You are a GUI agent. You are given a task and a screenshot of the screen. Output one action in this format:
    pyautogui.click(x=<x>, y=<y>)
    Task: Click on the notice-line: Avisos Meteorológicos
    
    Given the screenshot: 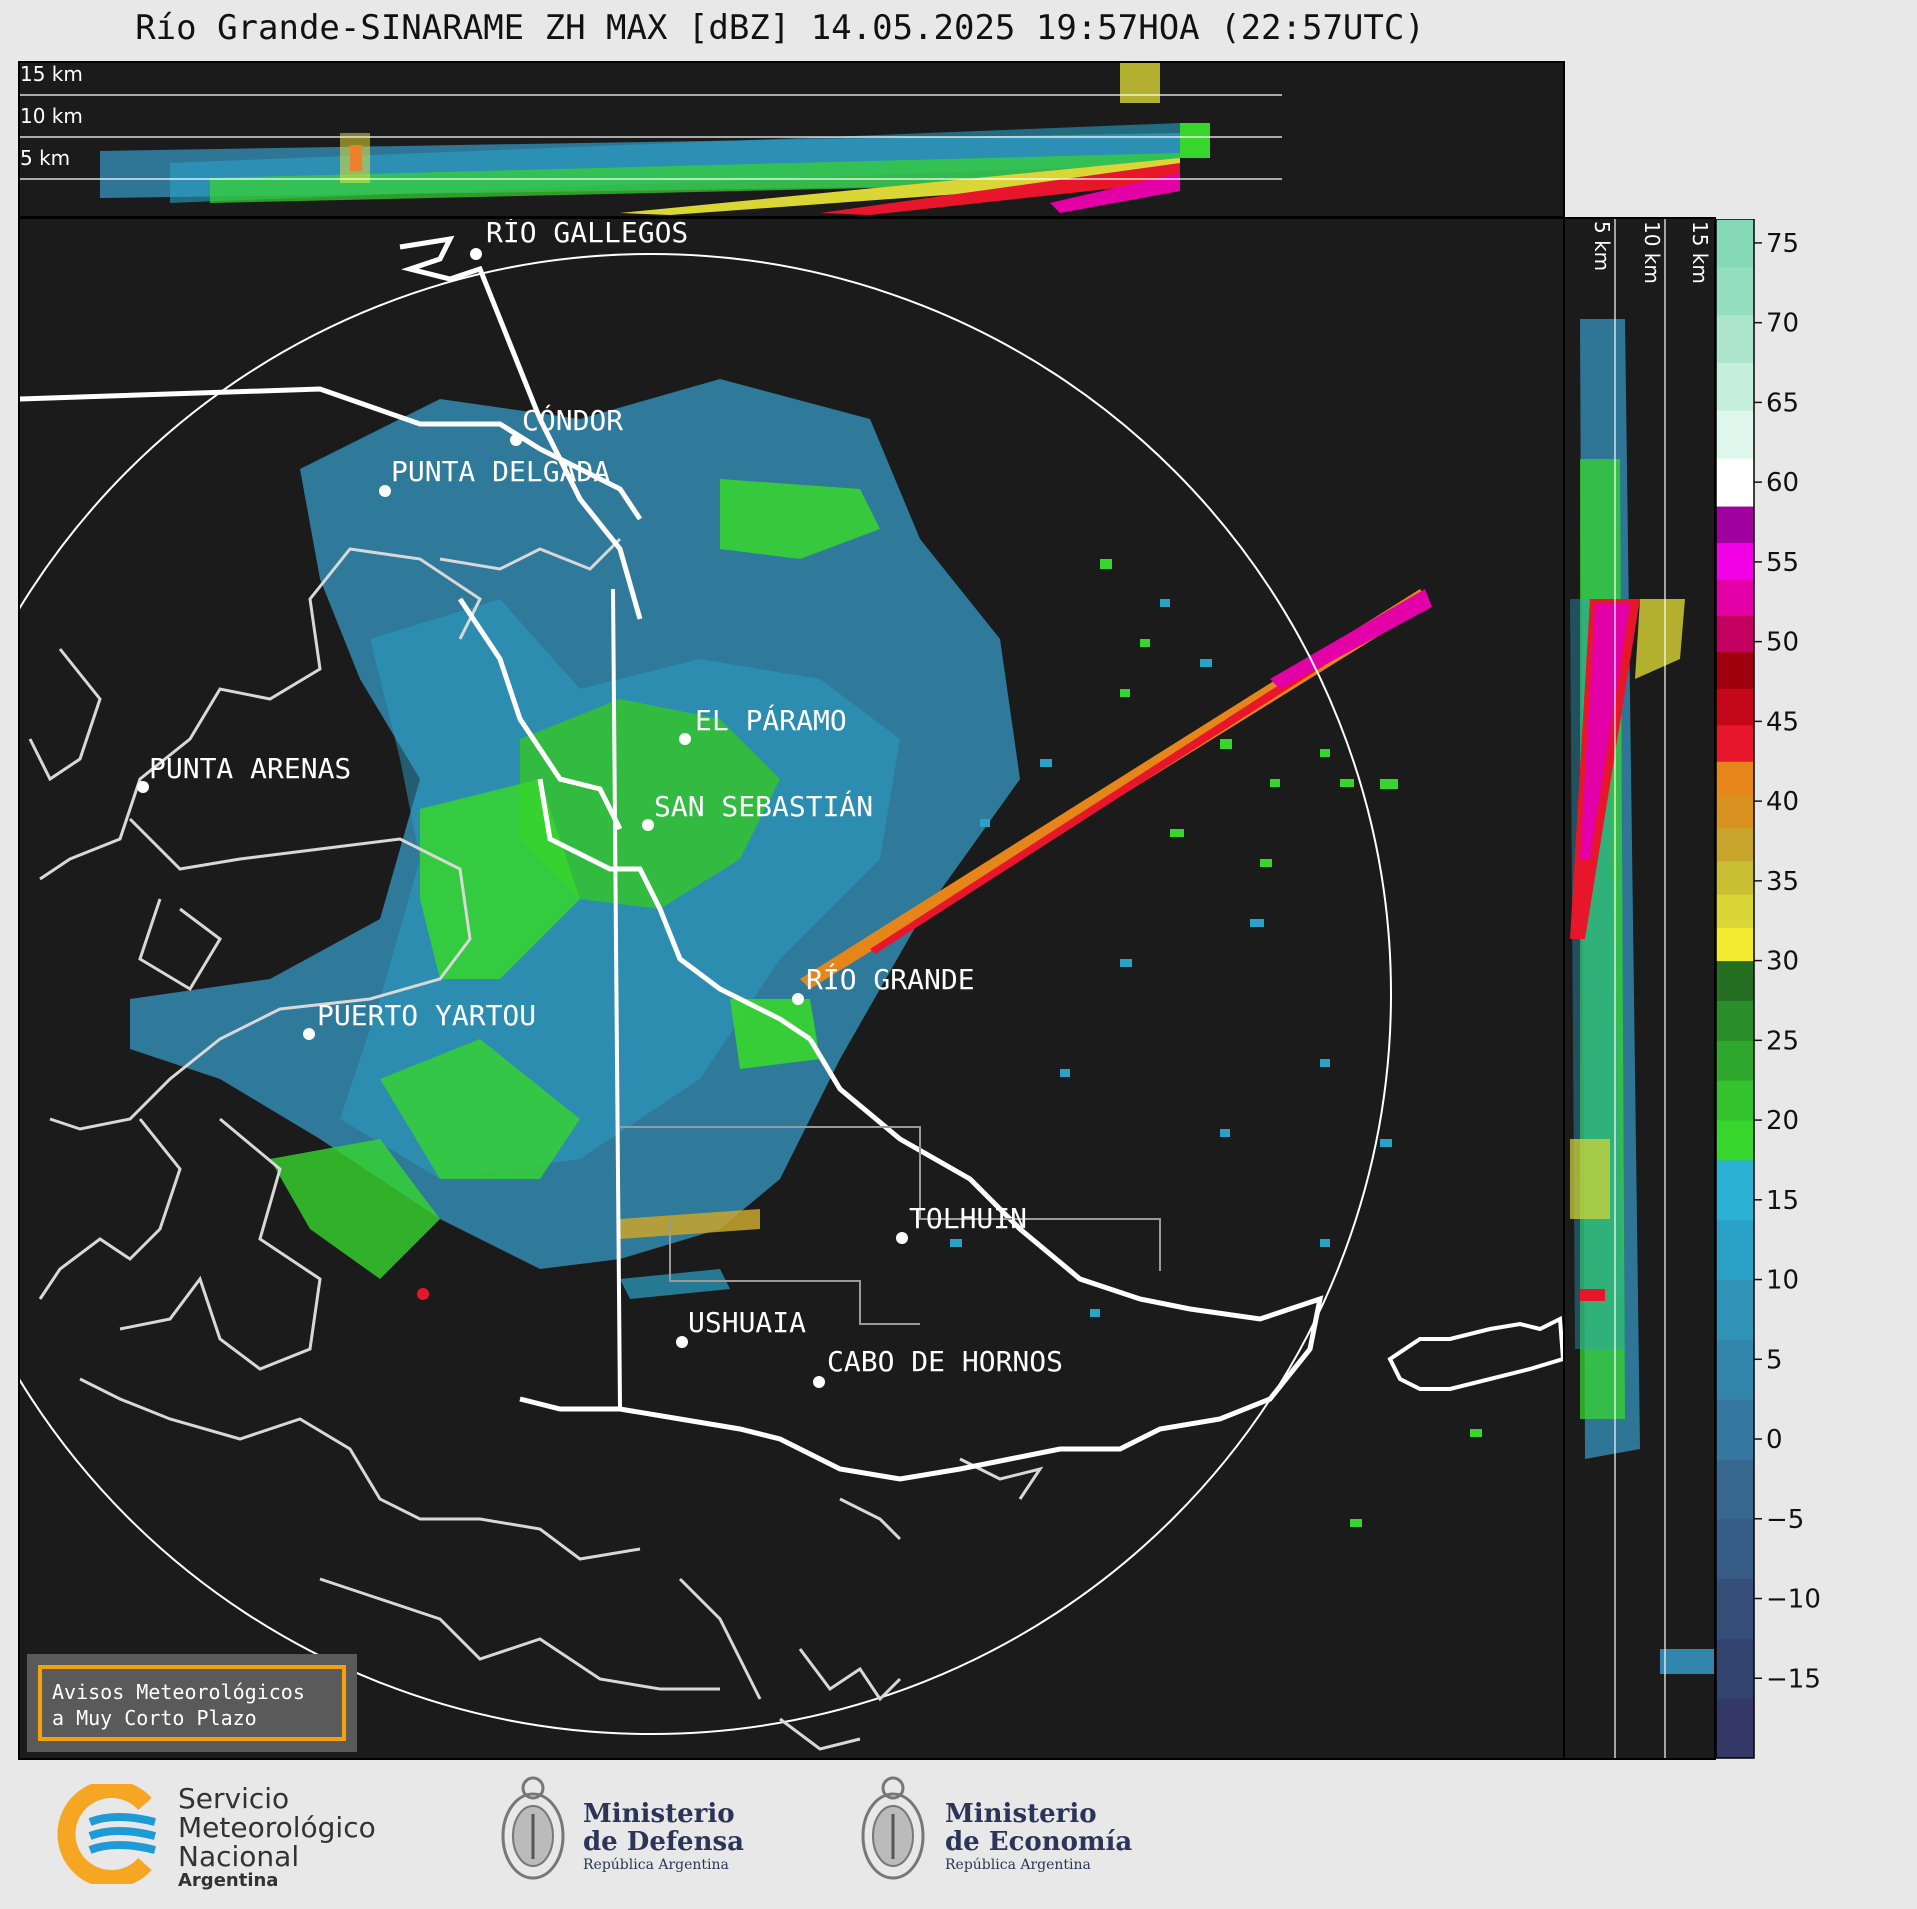 What is the action you would take?
    pyautogui.click(x=178, y=1692)
    